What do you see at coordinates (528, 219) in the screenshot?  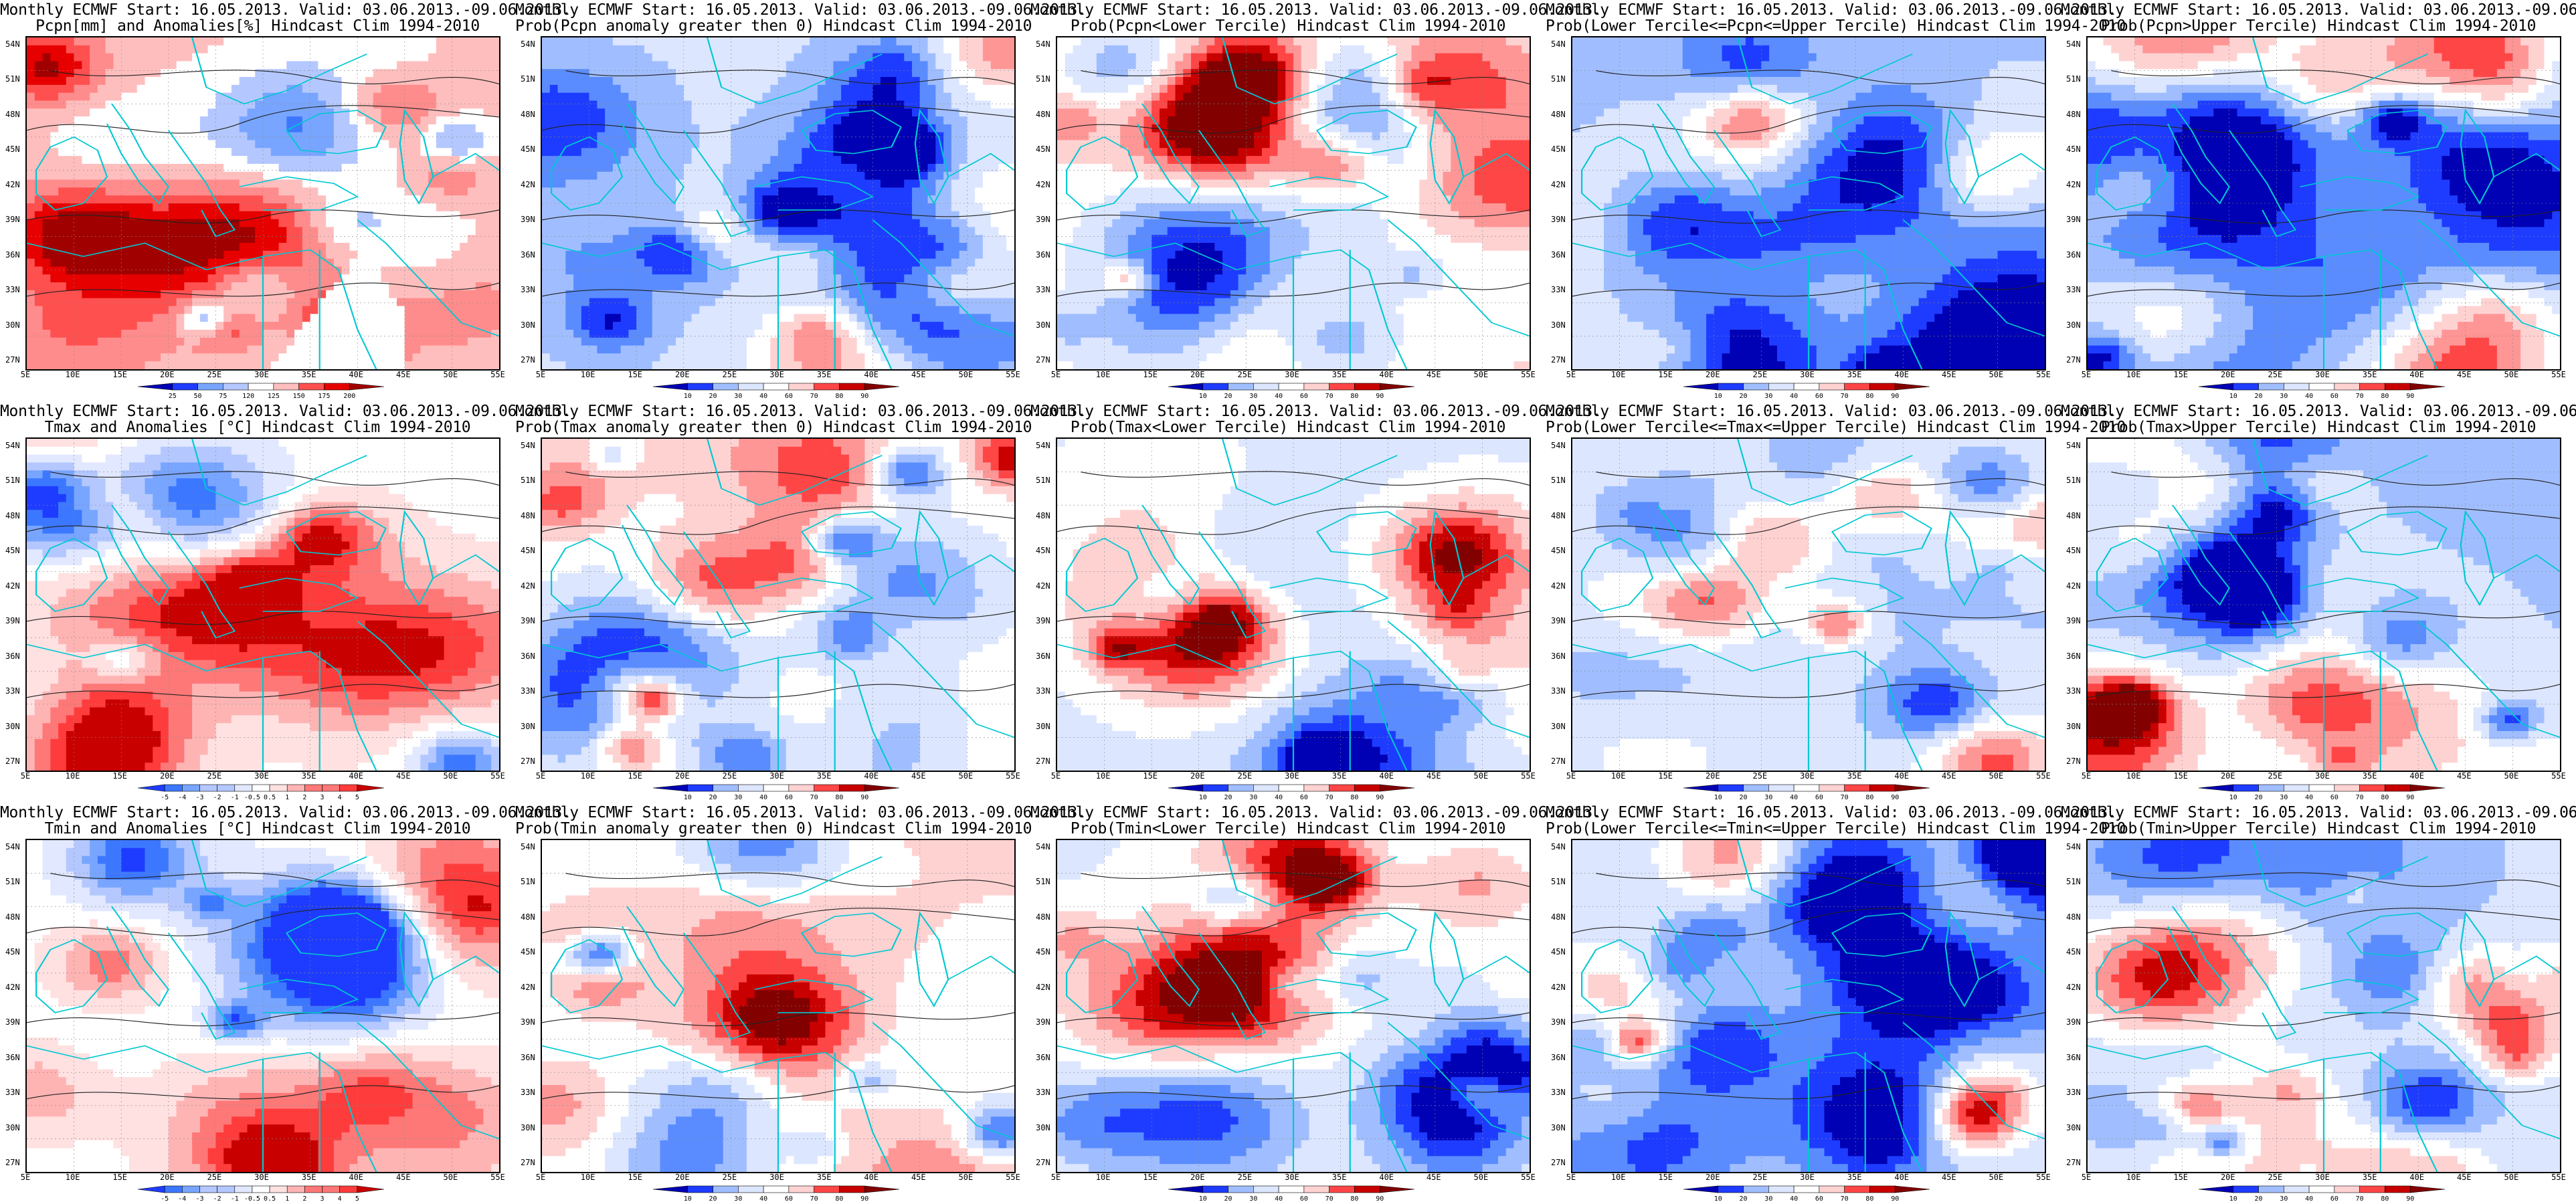 I see `latitude-label: 39N` at bounding box center [528, 219].